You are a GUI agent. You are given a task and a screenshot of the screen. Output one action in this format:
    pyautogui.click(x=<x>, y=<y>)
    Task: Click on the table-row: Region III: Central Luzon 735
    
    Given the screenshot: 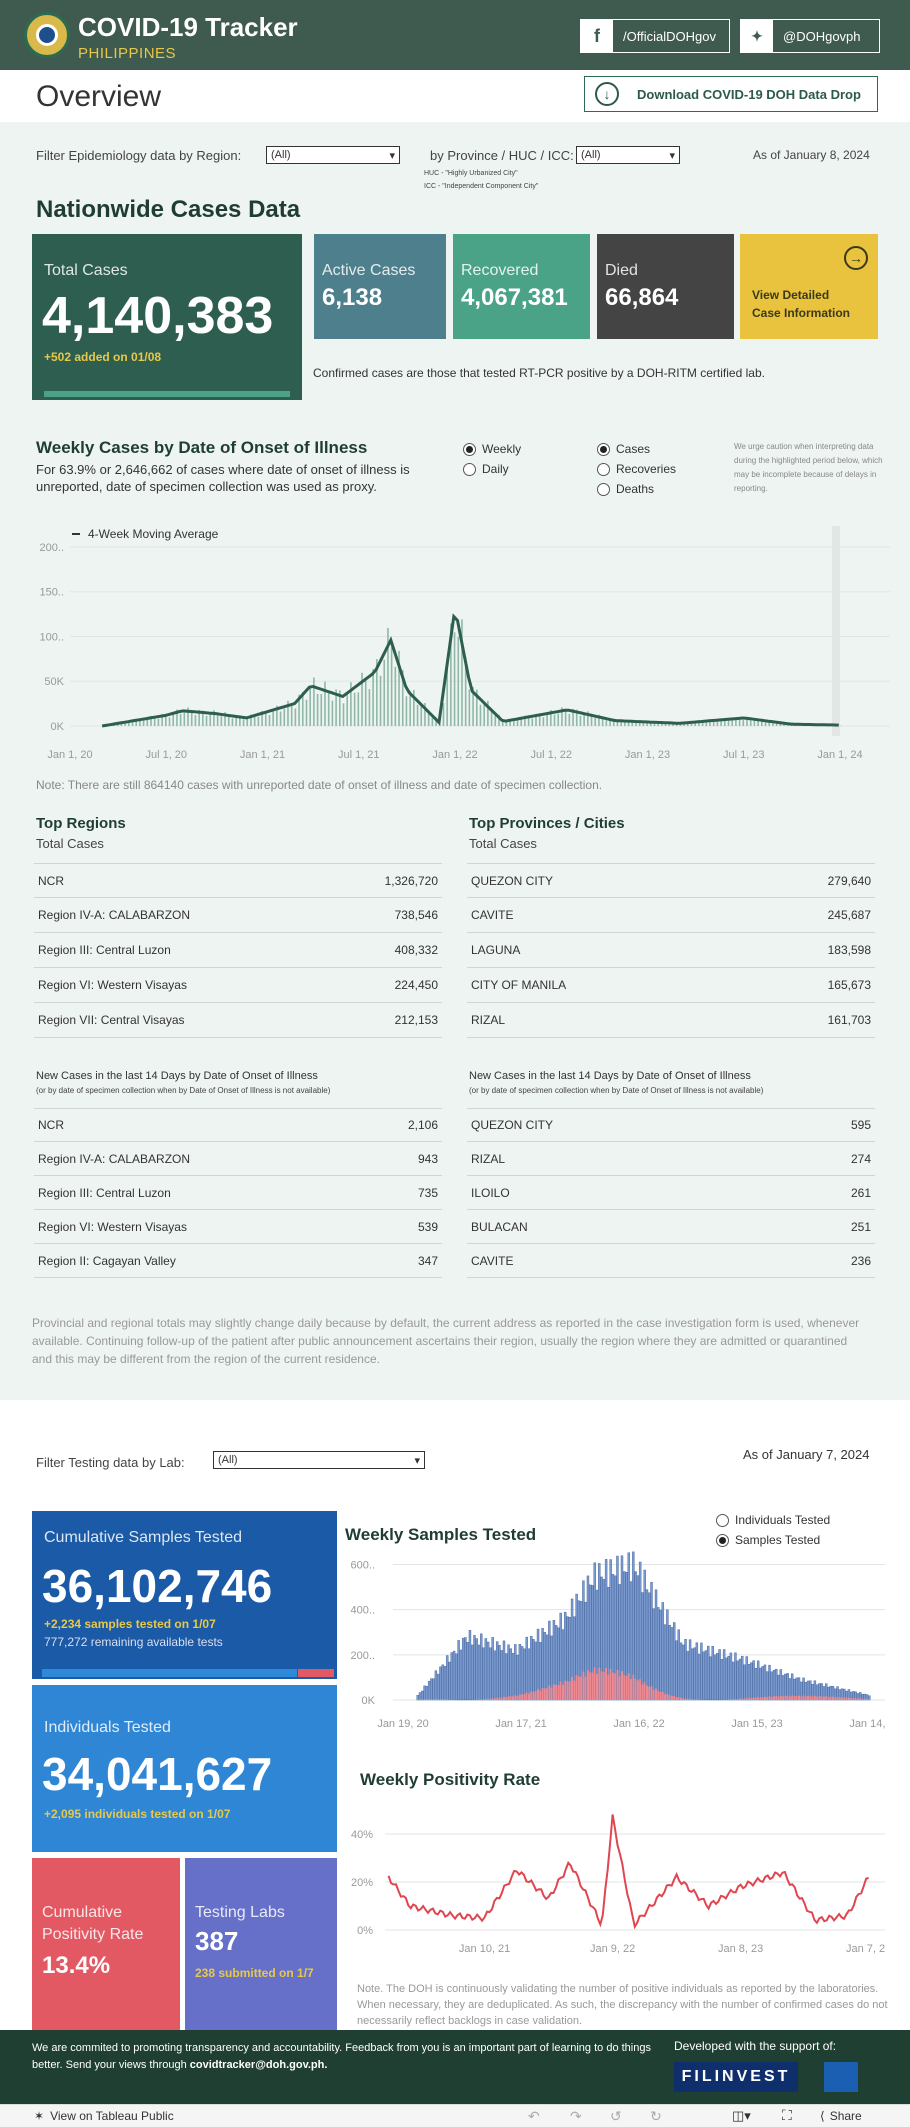 What is the action you would take?
    pyautogui.click(x=238, y=1193)
    